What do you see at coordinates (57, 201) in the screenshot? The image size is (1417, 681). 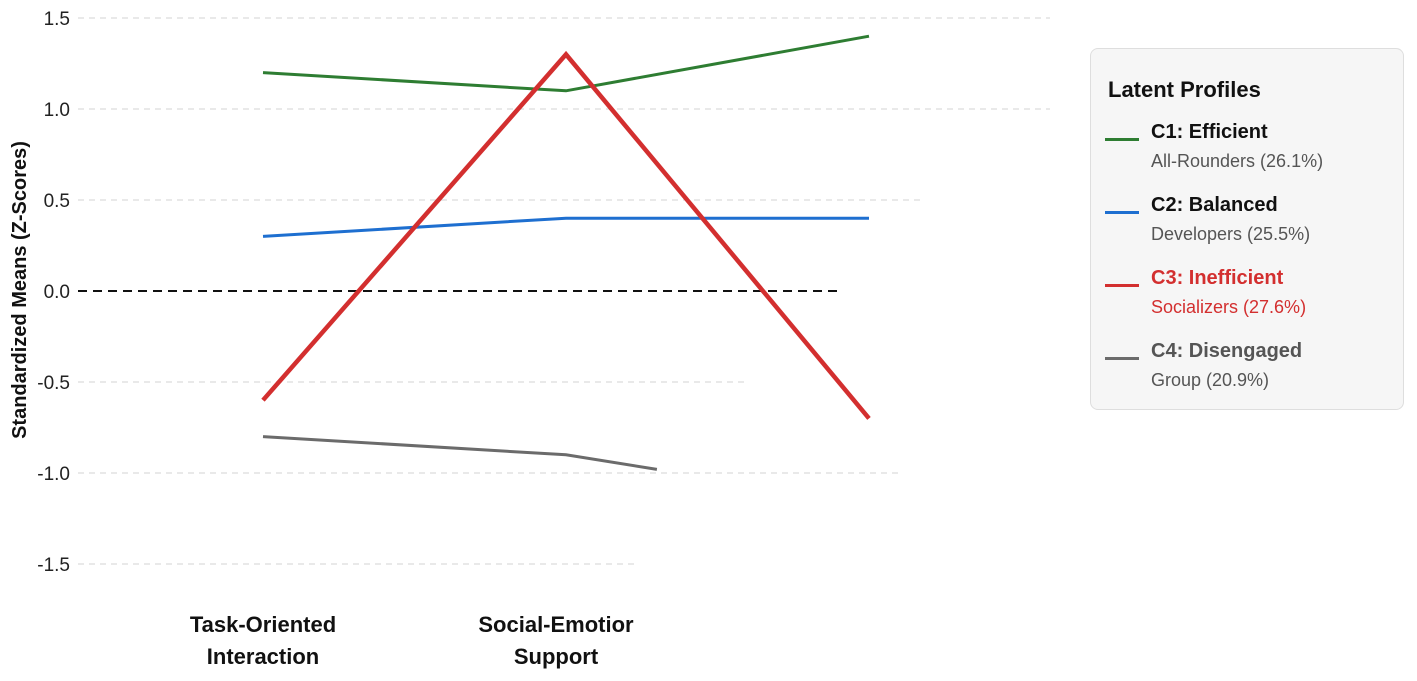 I see `y-tick-label: 0.5` at bounding box center [57, 201].